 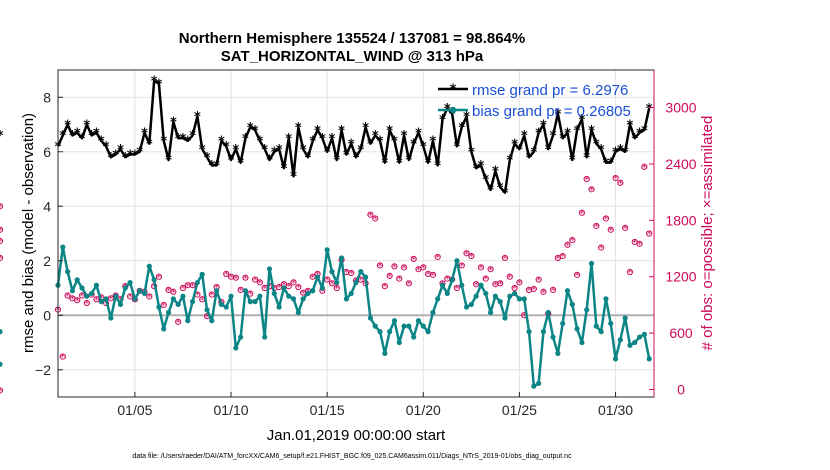 I want to click on x-tick-label: 01/30, so click(x=615, y=410).